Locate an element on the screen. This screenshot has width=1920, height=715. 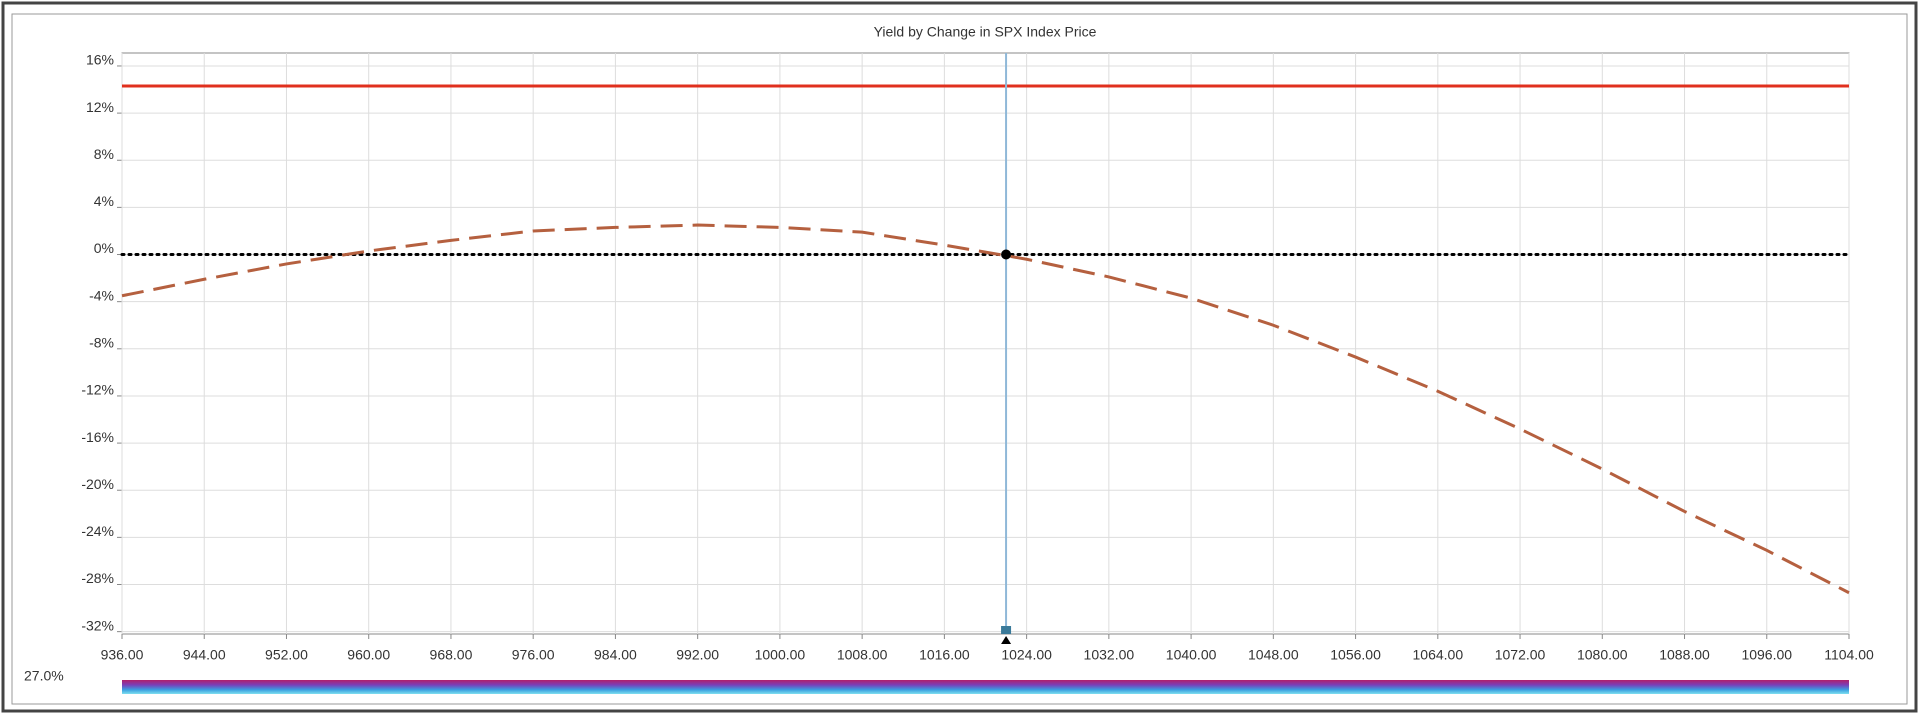
x-tick-label: 1104.00 is located at coordinates (1849, 655).